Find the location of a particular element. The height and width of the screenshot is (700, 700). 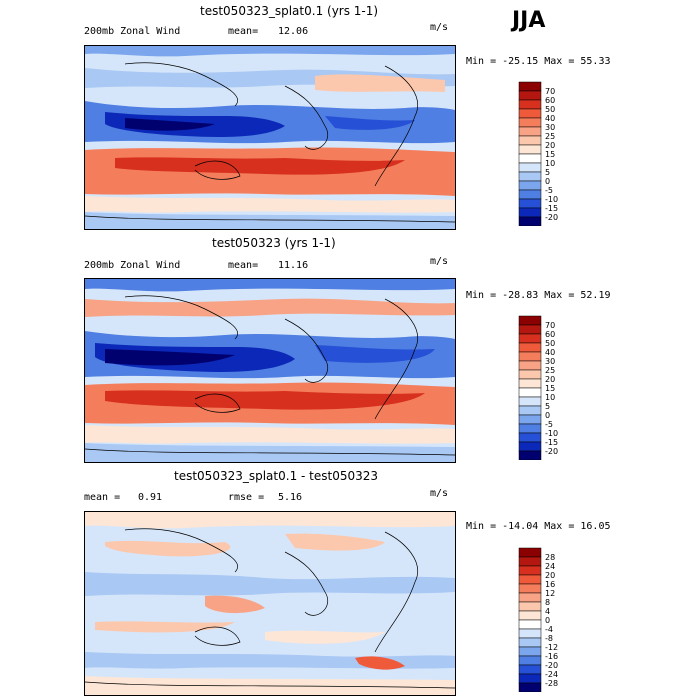

panel-3-polar-band is located at coordinates (270, 685).